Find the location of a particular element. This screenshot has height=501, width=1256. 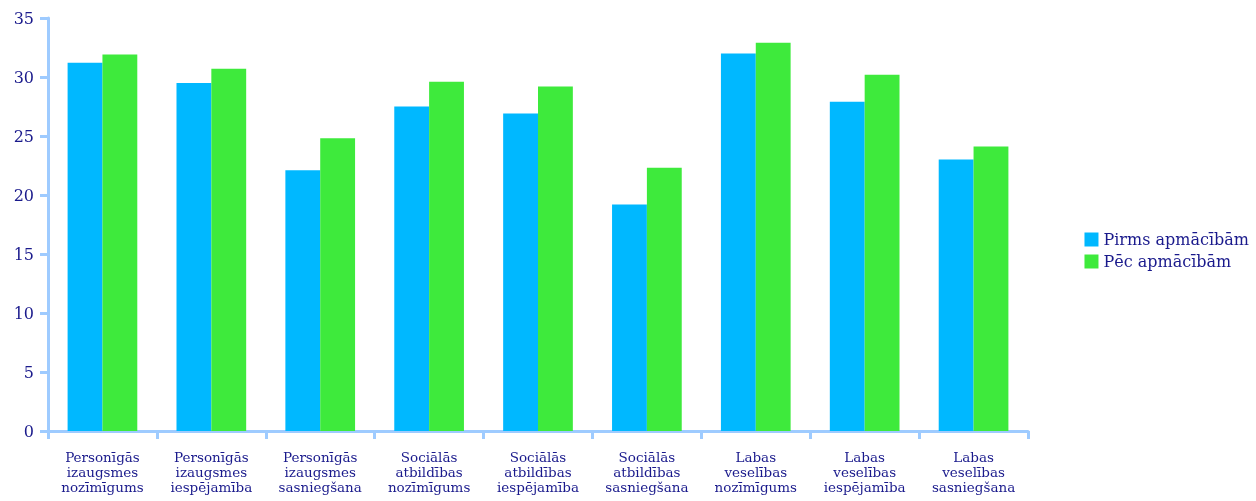

legend-label: Pēc apmācībām is located at coordinates (1167, 261).